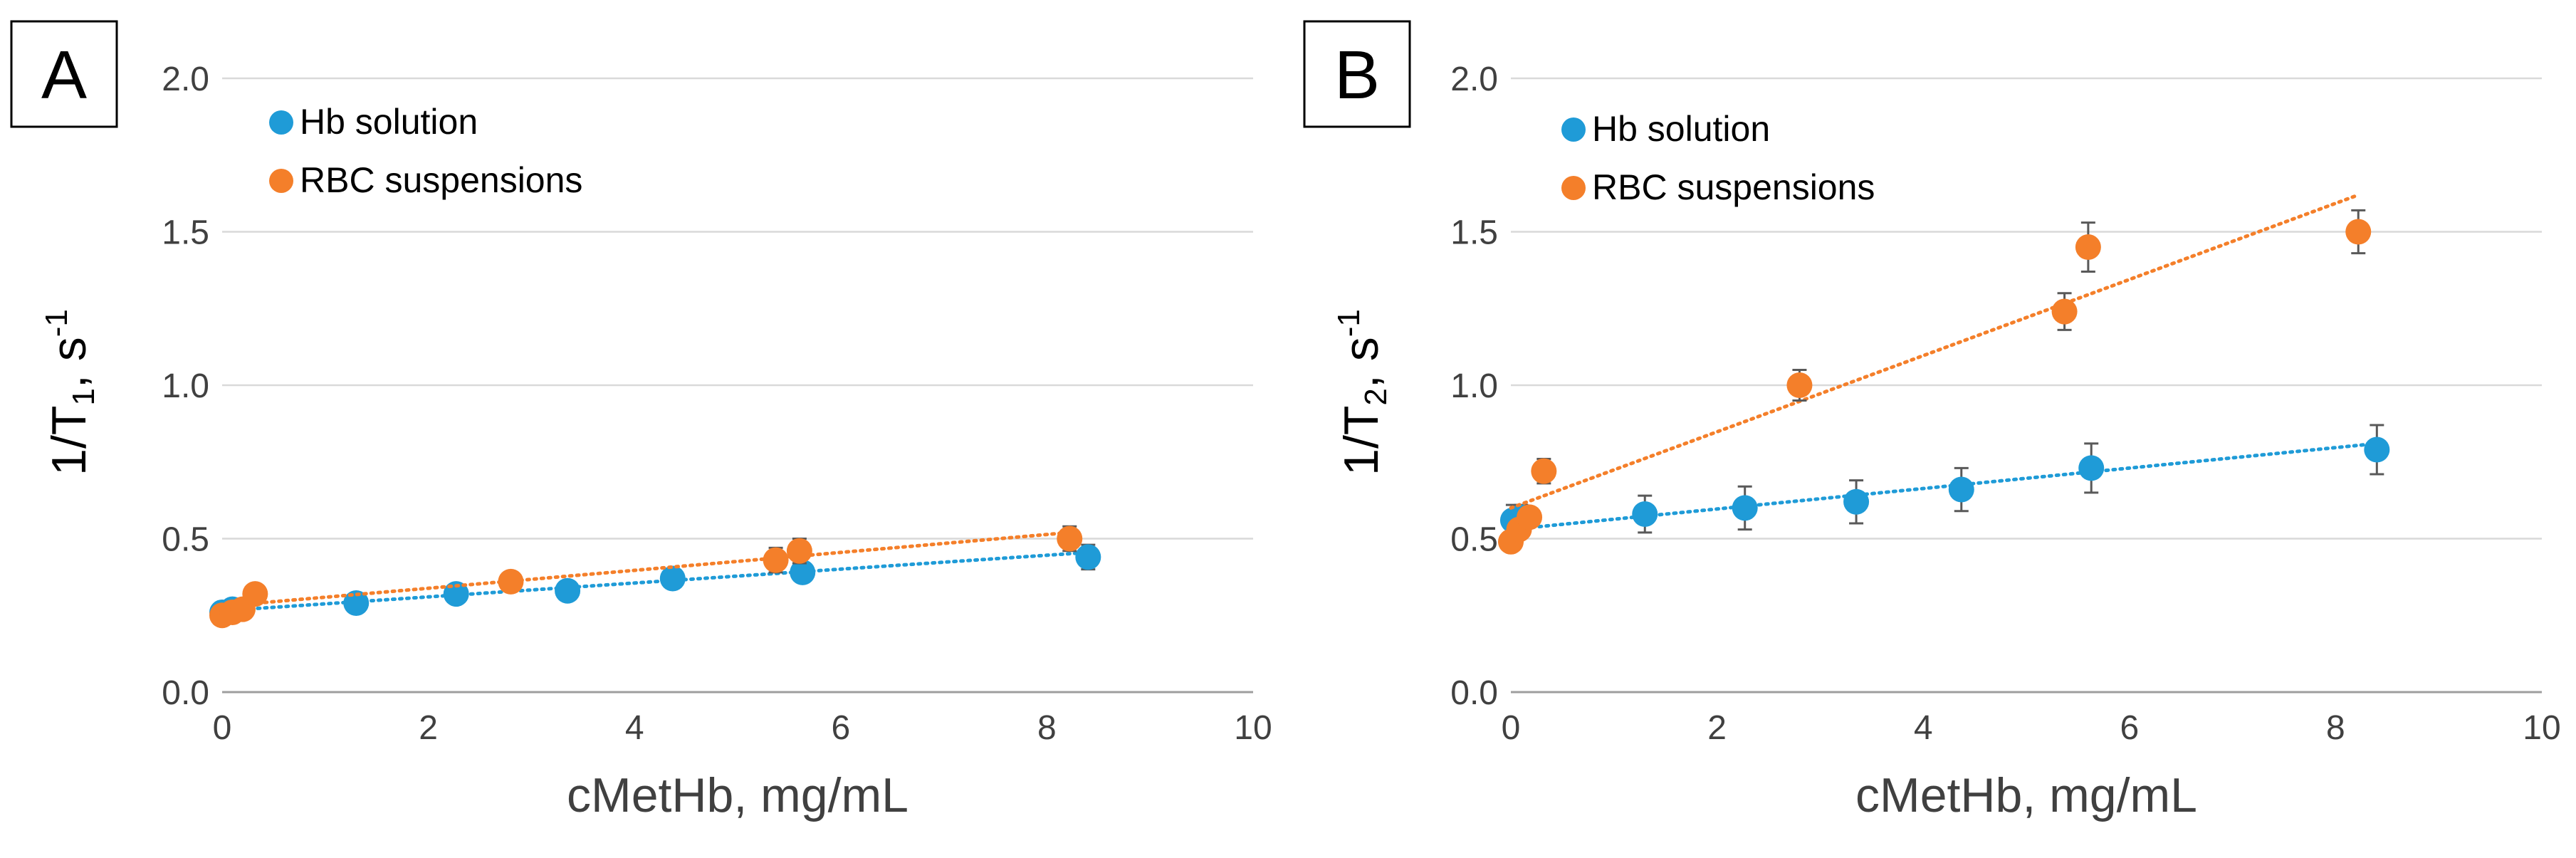 The width and height of the screenshot is (2576, 858). I want to click on panel-label: B, so click(1357, 75).